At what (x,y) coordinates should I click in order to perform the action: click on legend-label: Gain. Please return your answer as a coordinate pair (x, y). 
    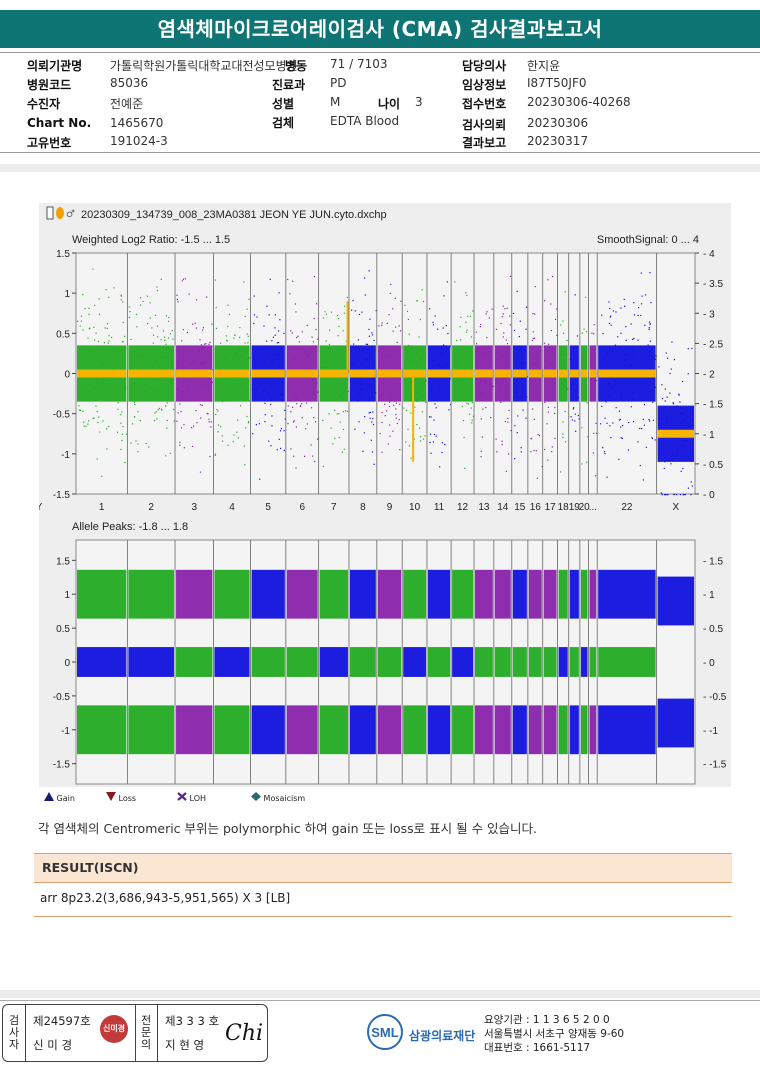
    Looking at the image, I should click on (65, 798).